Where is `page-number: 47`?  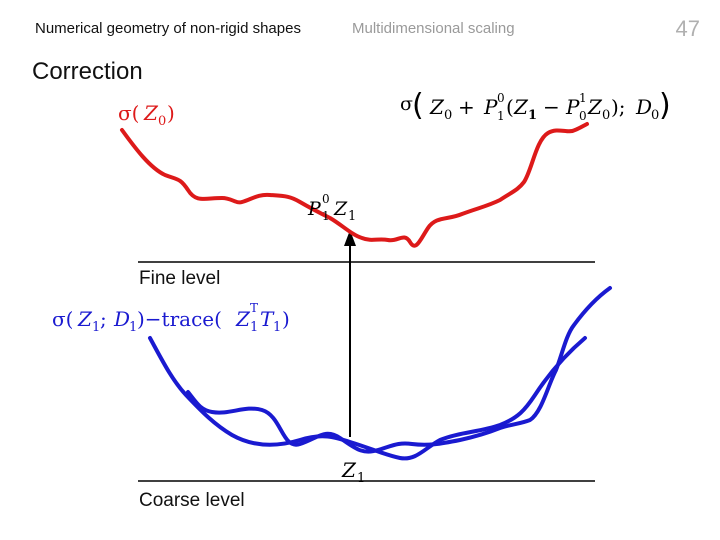 page-number: 47 is located at coordinates (687, 28).